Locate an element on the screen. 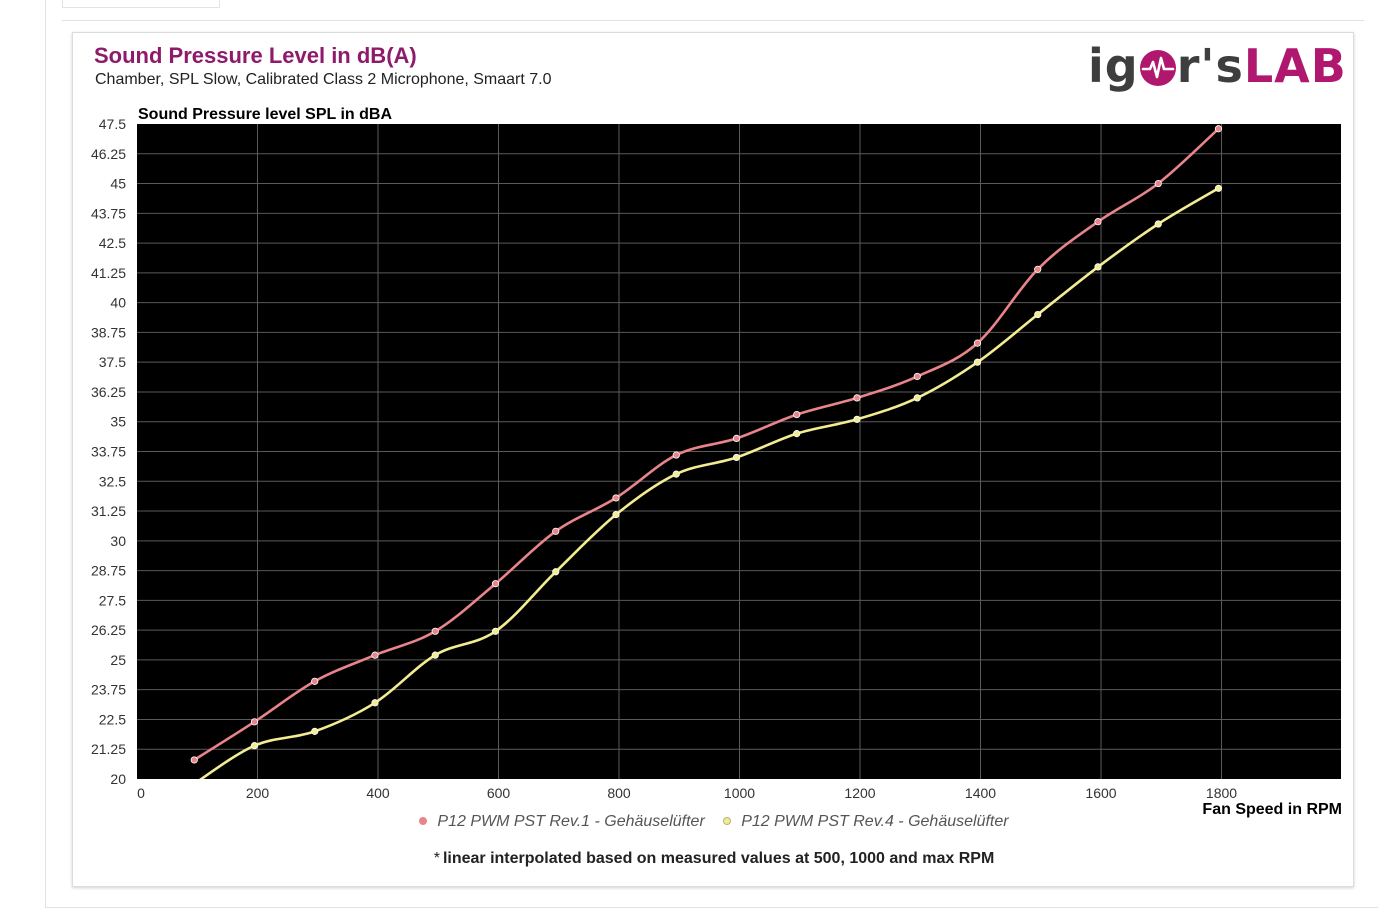 Image resolution: width=1380 pixels, height=924 pixels. x-tick-label: 1800 is located at coordinates (1221, 793).